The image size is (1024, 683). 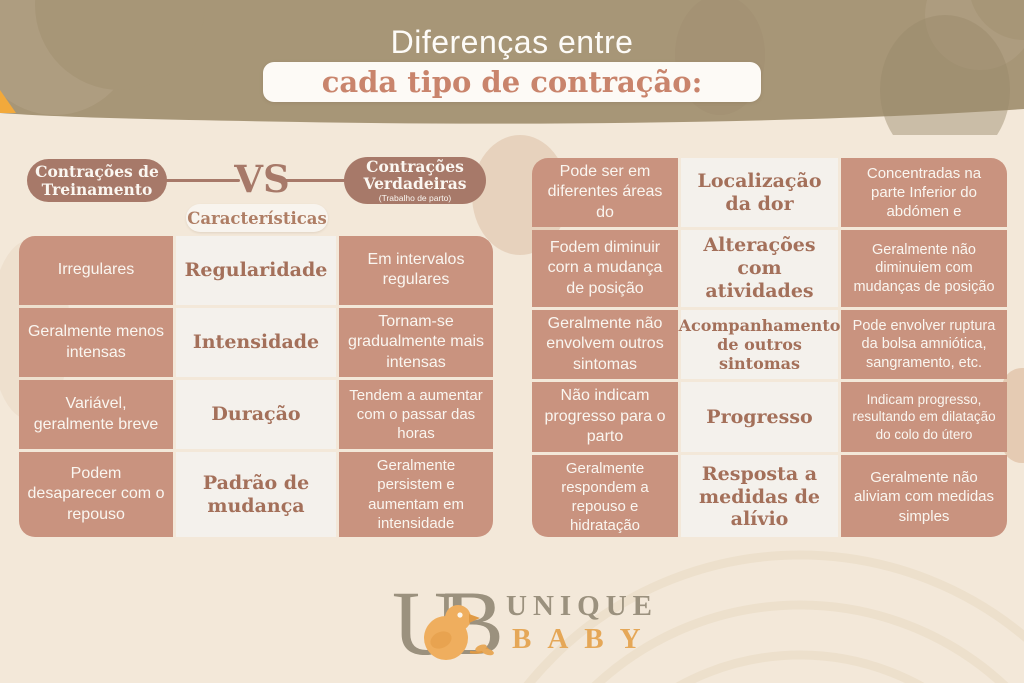 I want to click on page-title: Diferenças entre, so click(x=512, y=42).